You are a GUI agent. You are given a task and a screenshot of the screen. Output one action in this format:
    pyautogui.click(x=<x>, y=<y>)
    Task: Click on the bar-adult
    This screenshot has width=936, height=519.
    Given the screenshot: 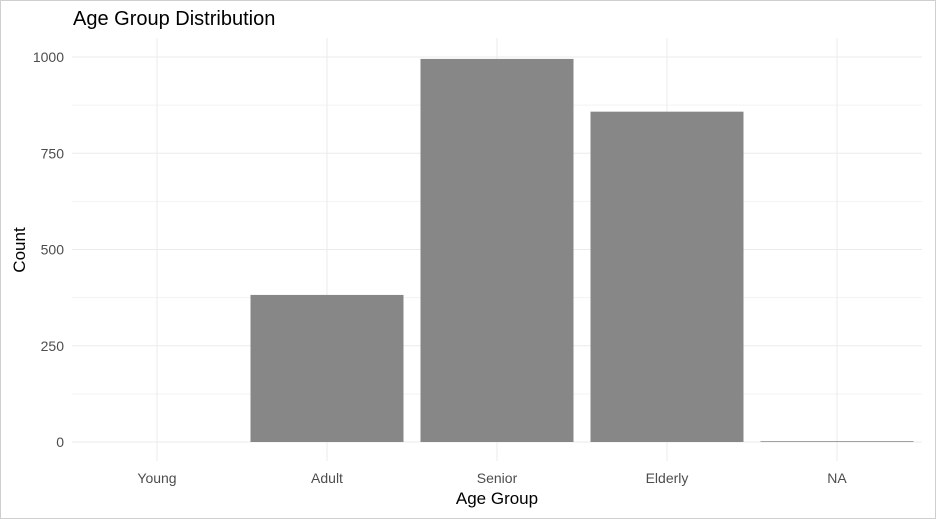 What is the action you would take?
    pyautogui.click(x=327, y=368)
    